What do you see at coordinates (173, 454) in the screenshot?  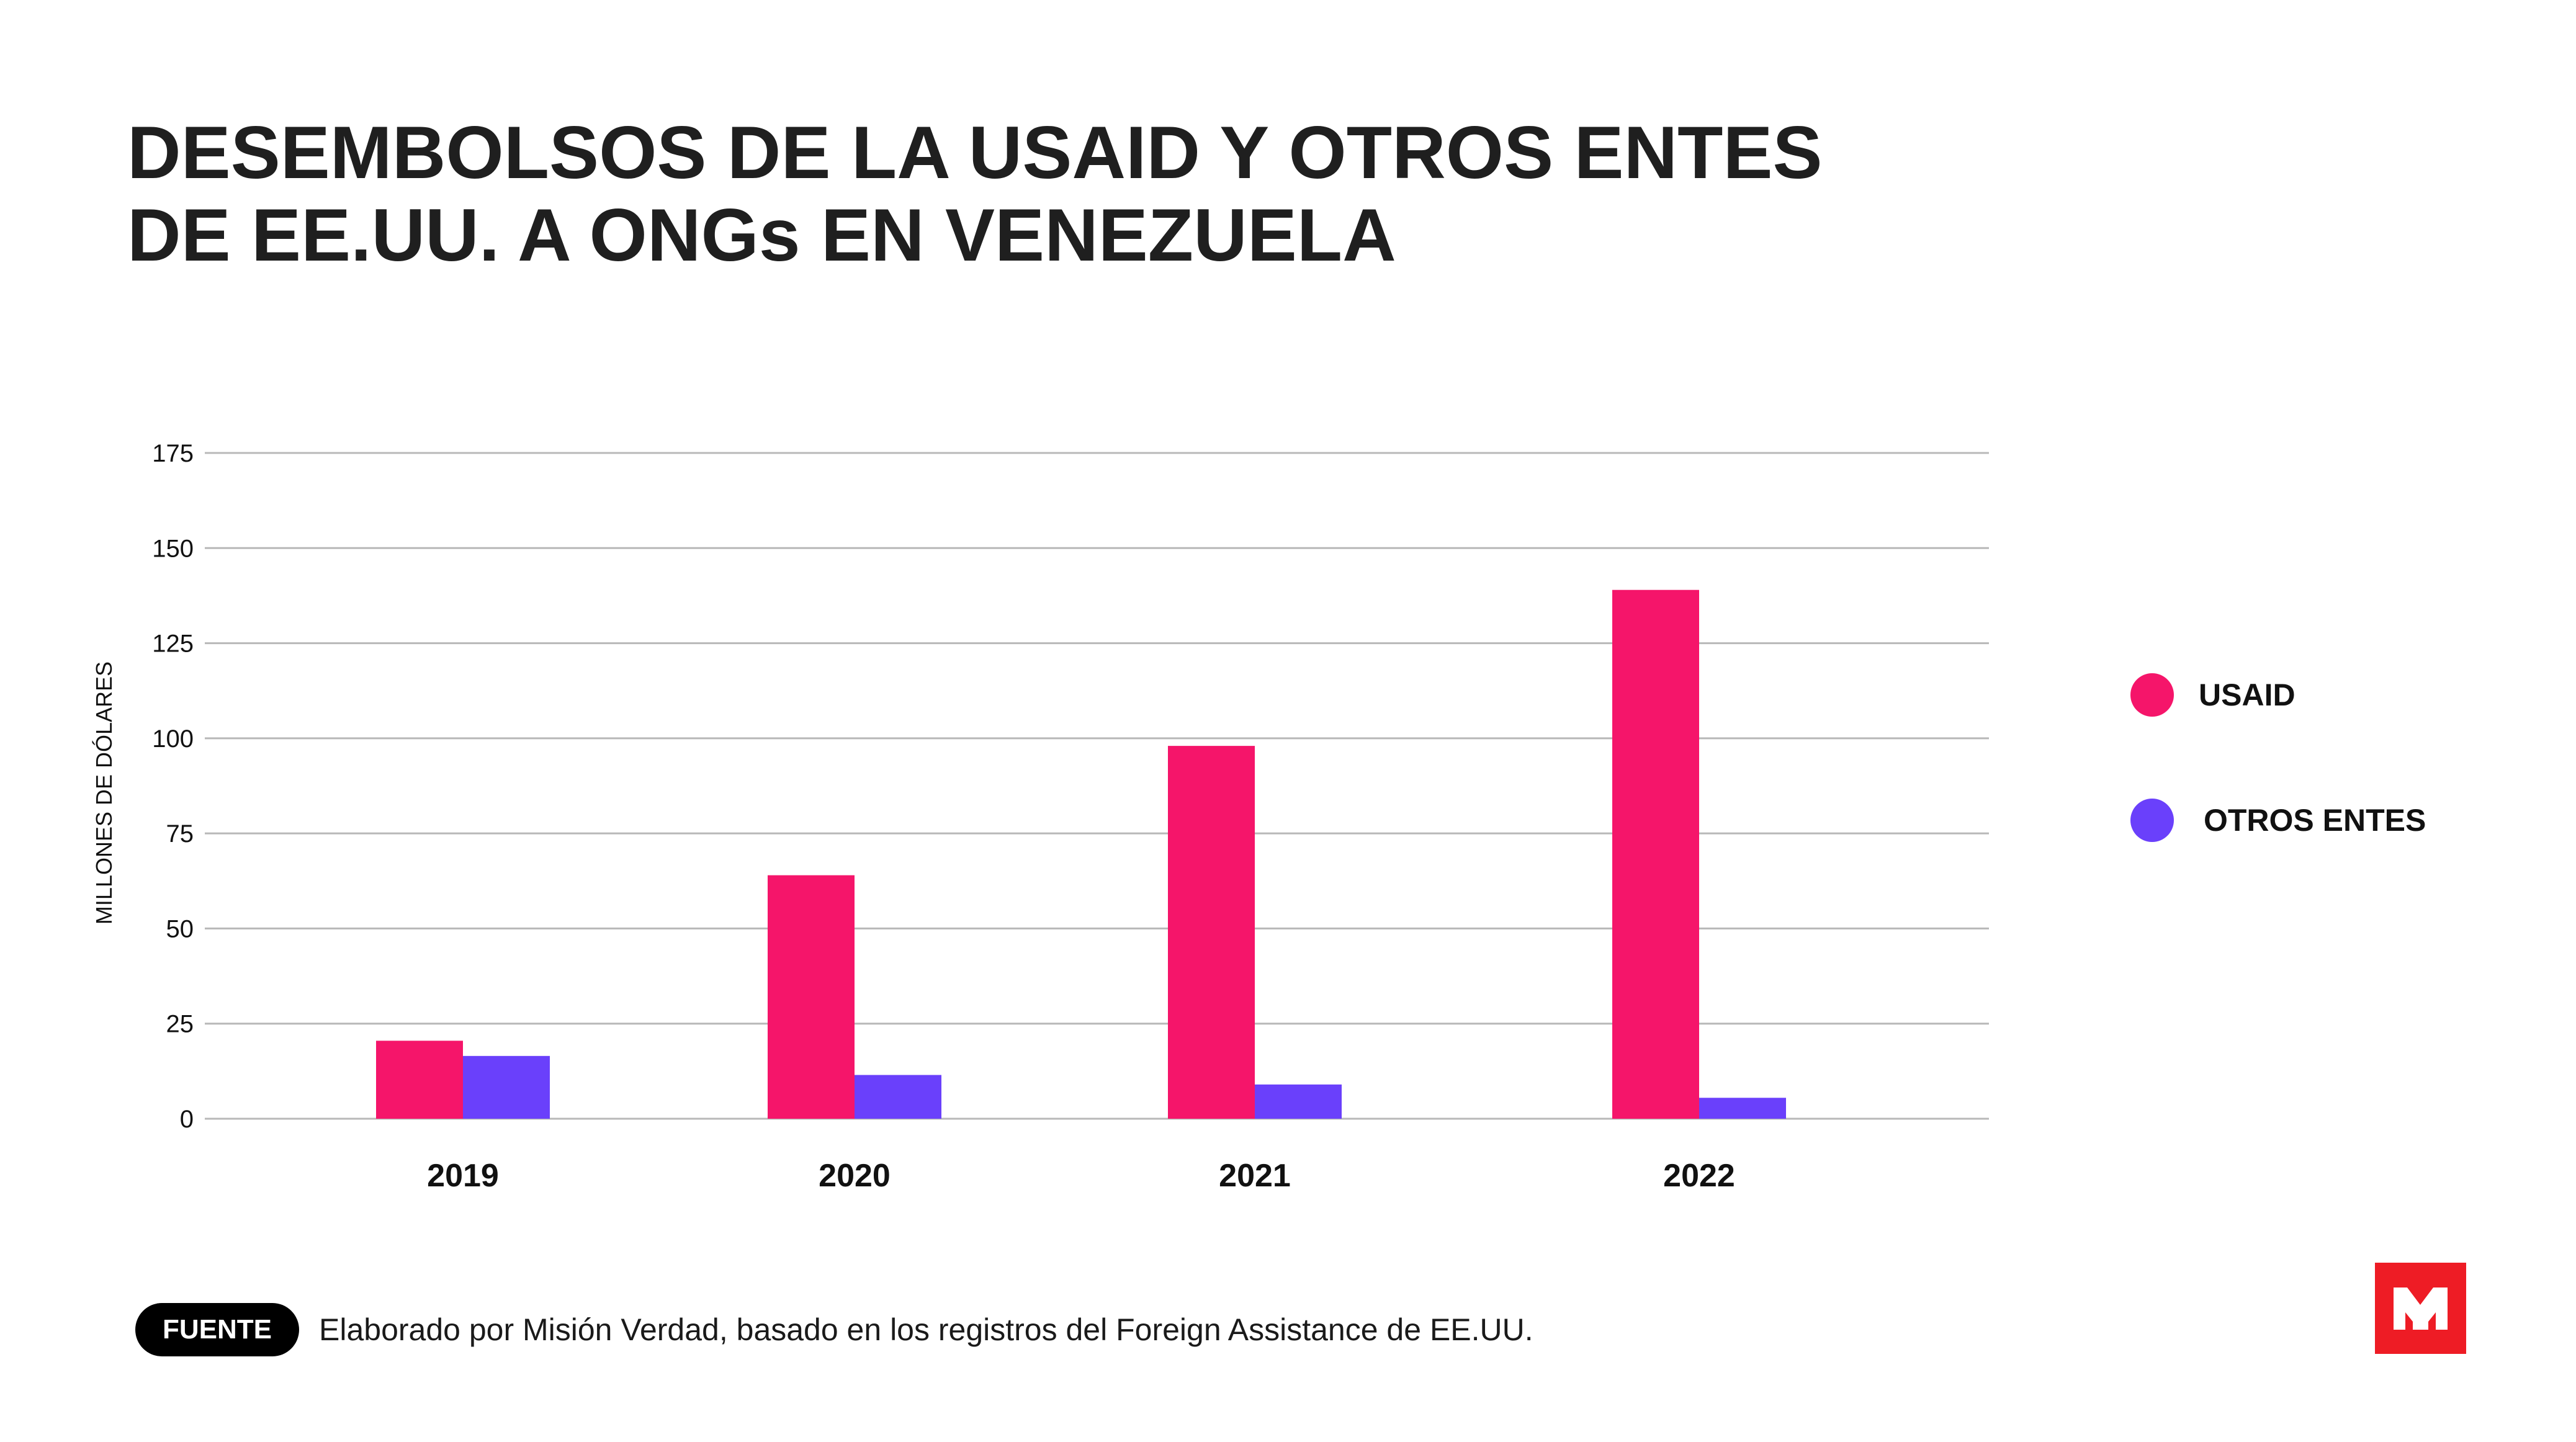 I see `y-tick-label: 175` at bounding box center [173, 454].